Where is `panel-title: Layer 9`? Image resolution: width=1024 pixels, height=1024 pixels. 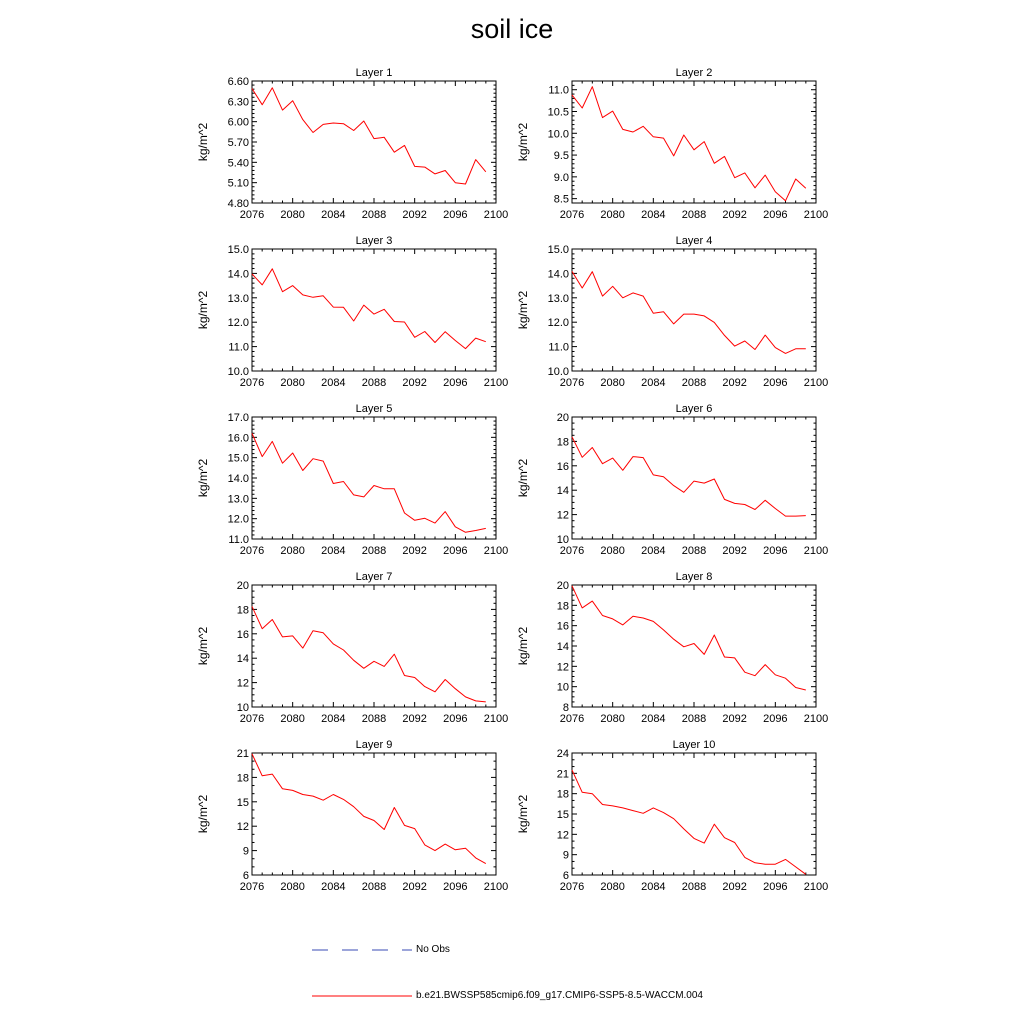 panel-title: Layer 9 is located at coordinates (374, 745).